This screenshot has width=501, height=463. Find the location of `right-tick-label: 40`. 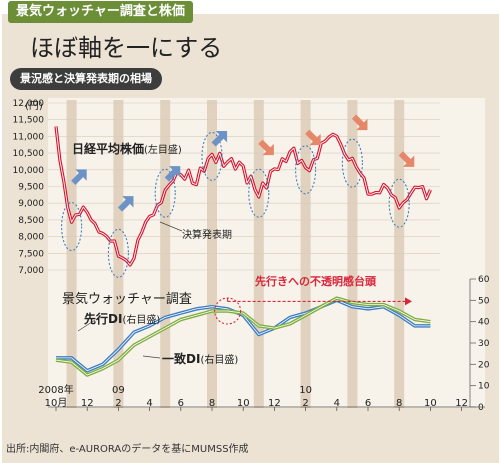

right-tick-label: 40 is located at coordinates (484, 323).